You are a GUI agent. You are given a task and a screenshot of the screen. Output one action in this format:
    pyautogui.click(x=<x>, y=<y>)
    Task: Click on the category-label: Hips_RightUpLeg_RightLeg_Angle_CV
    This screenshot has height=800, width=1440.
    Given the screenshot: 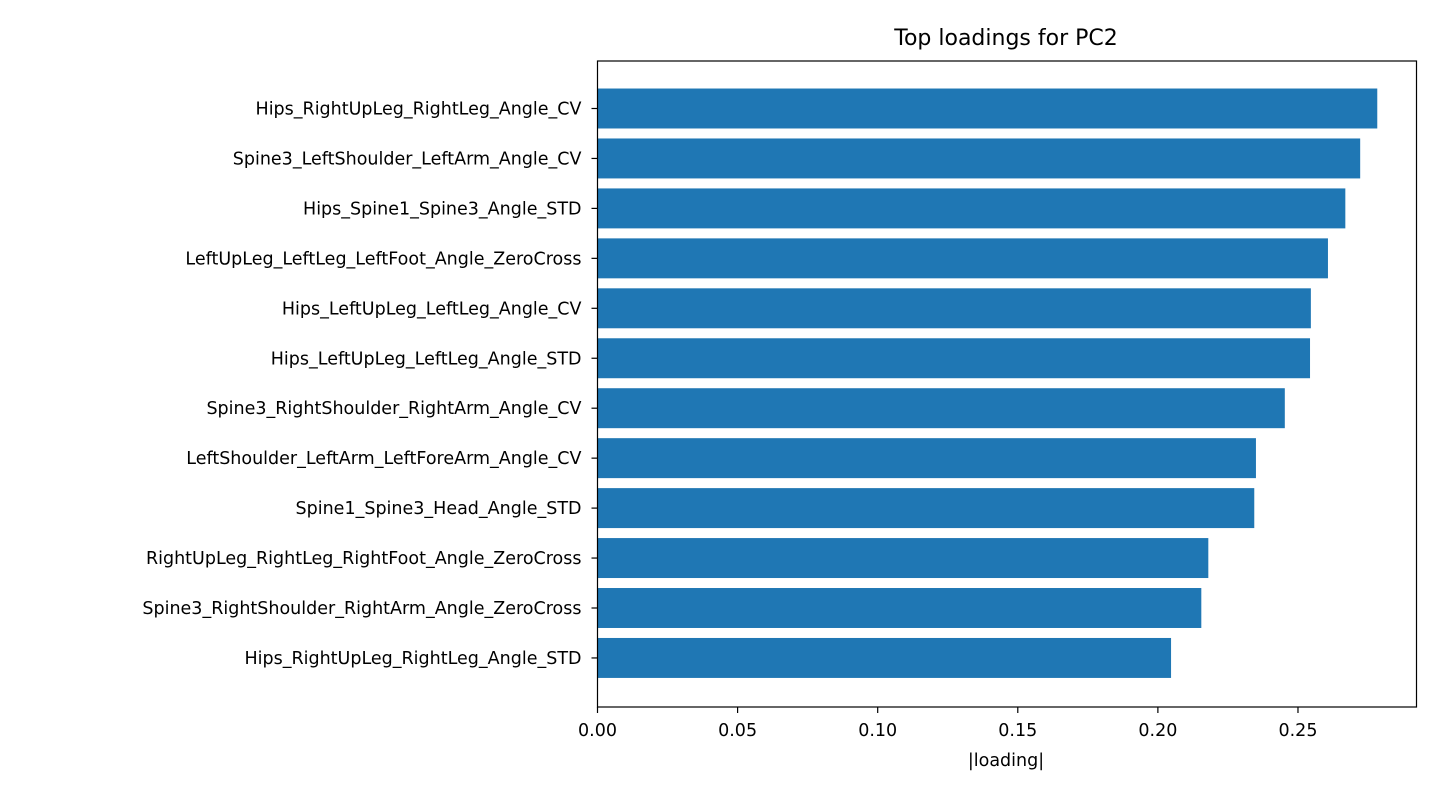 What is the action you would take?
    pyautogui.click(x=419, y=110)
    